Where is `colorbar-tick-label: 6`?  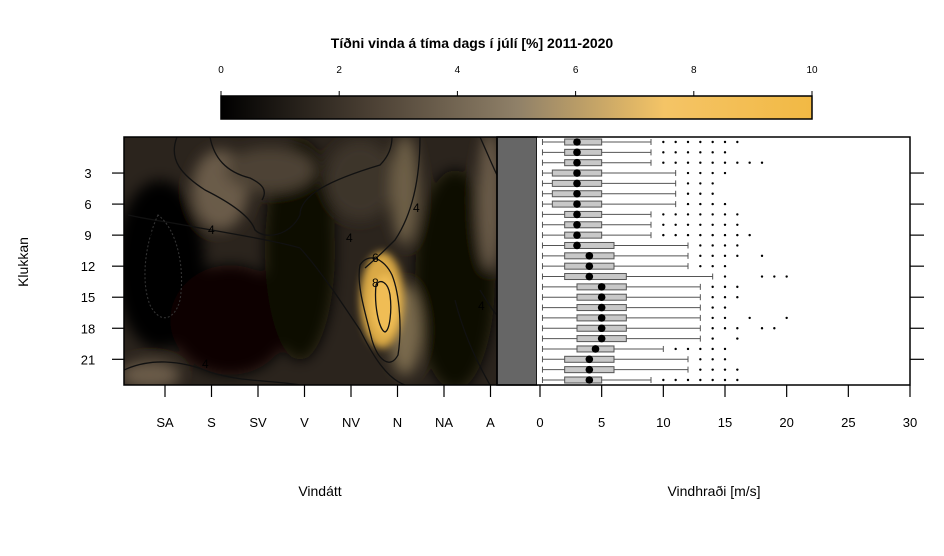
colorbar-tick-label: 6 is located at coordinates (576, 70).